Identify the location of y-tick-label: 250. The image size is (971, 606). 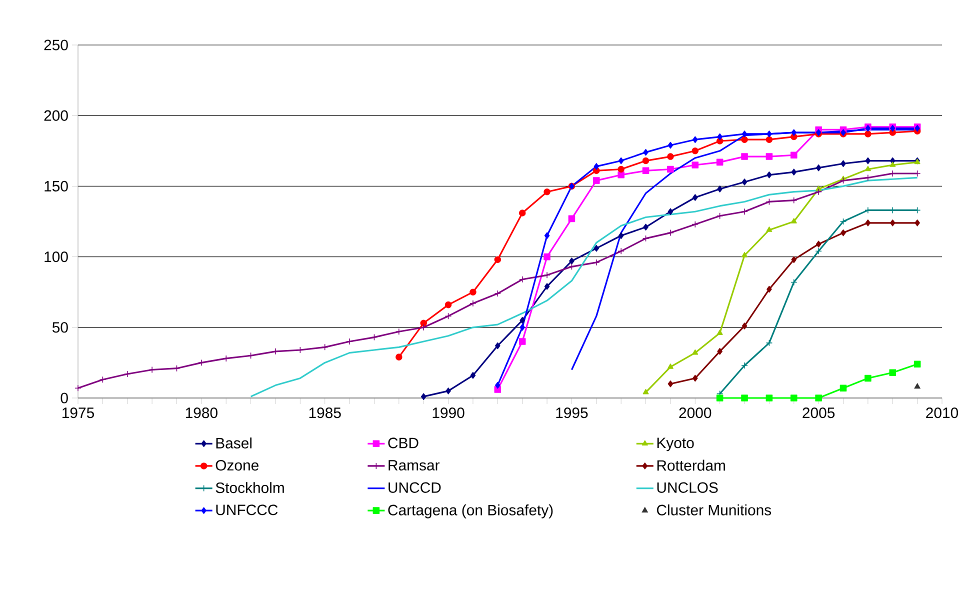
(56, 45).